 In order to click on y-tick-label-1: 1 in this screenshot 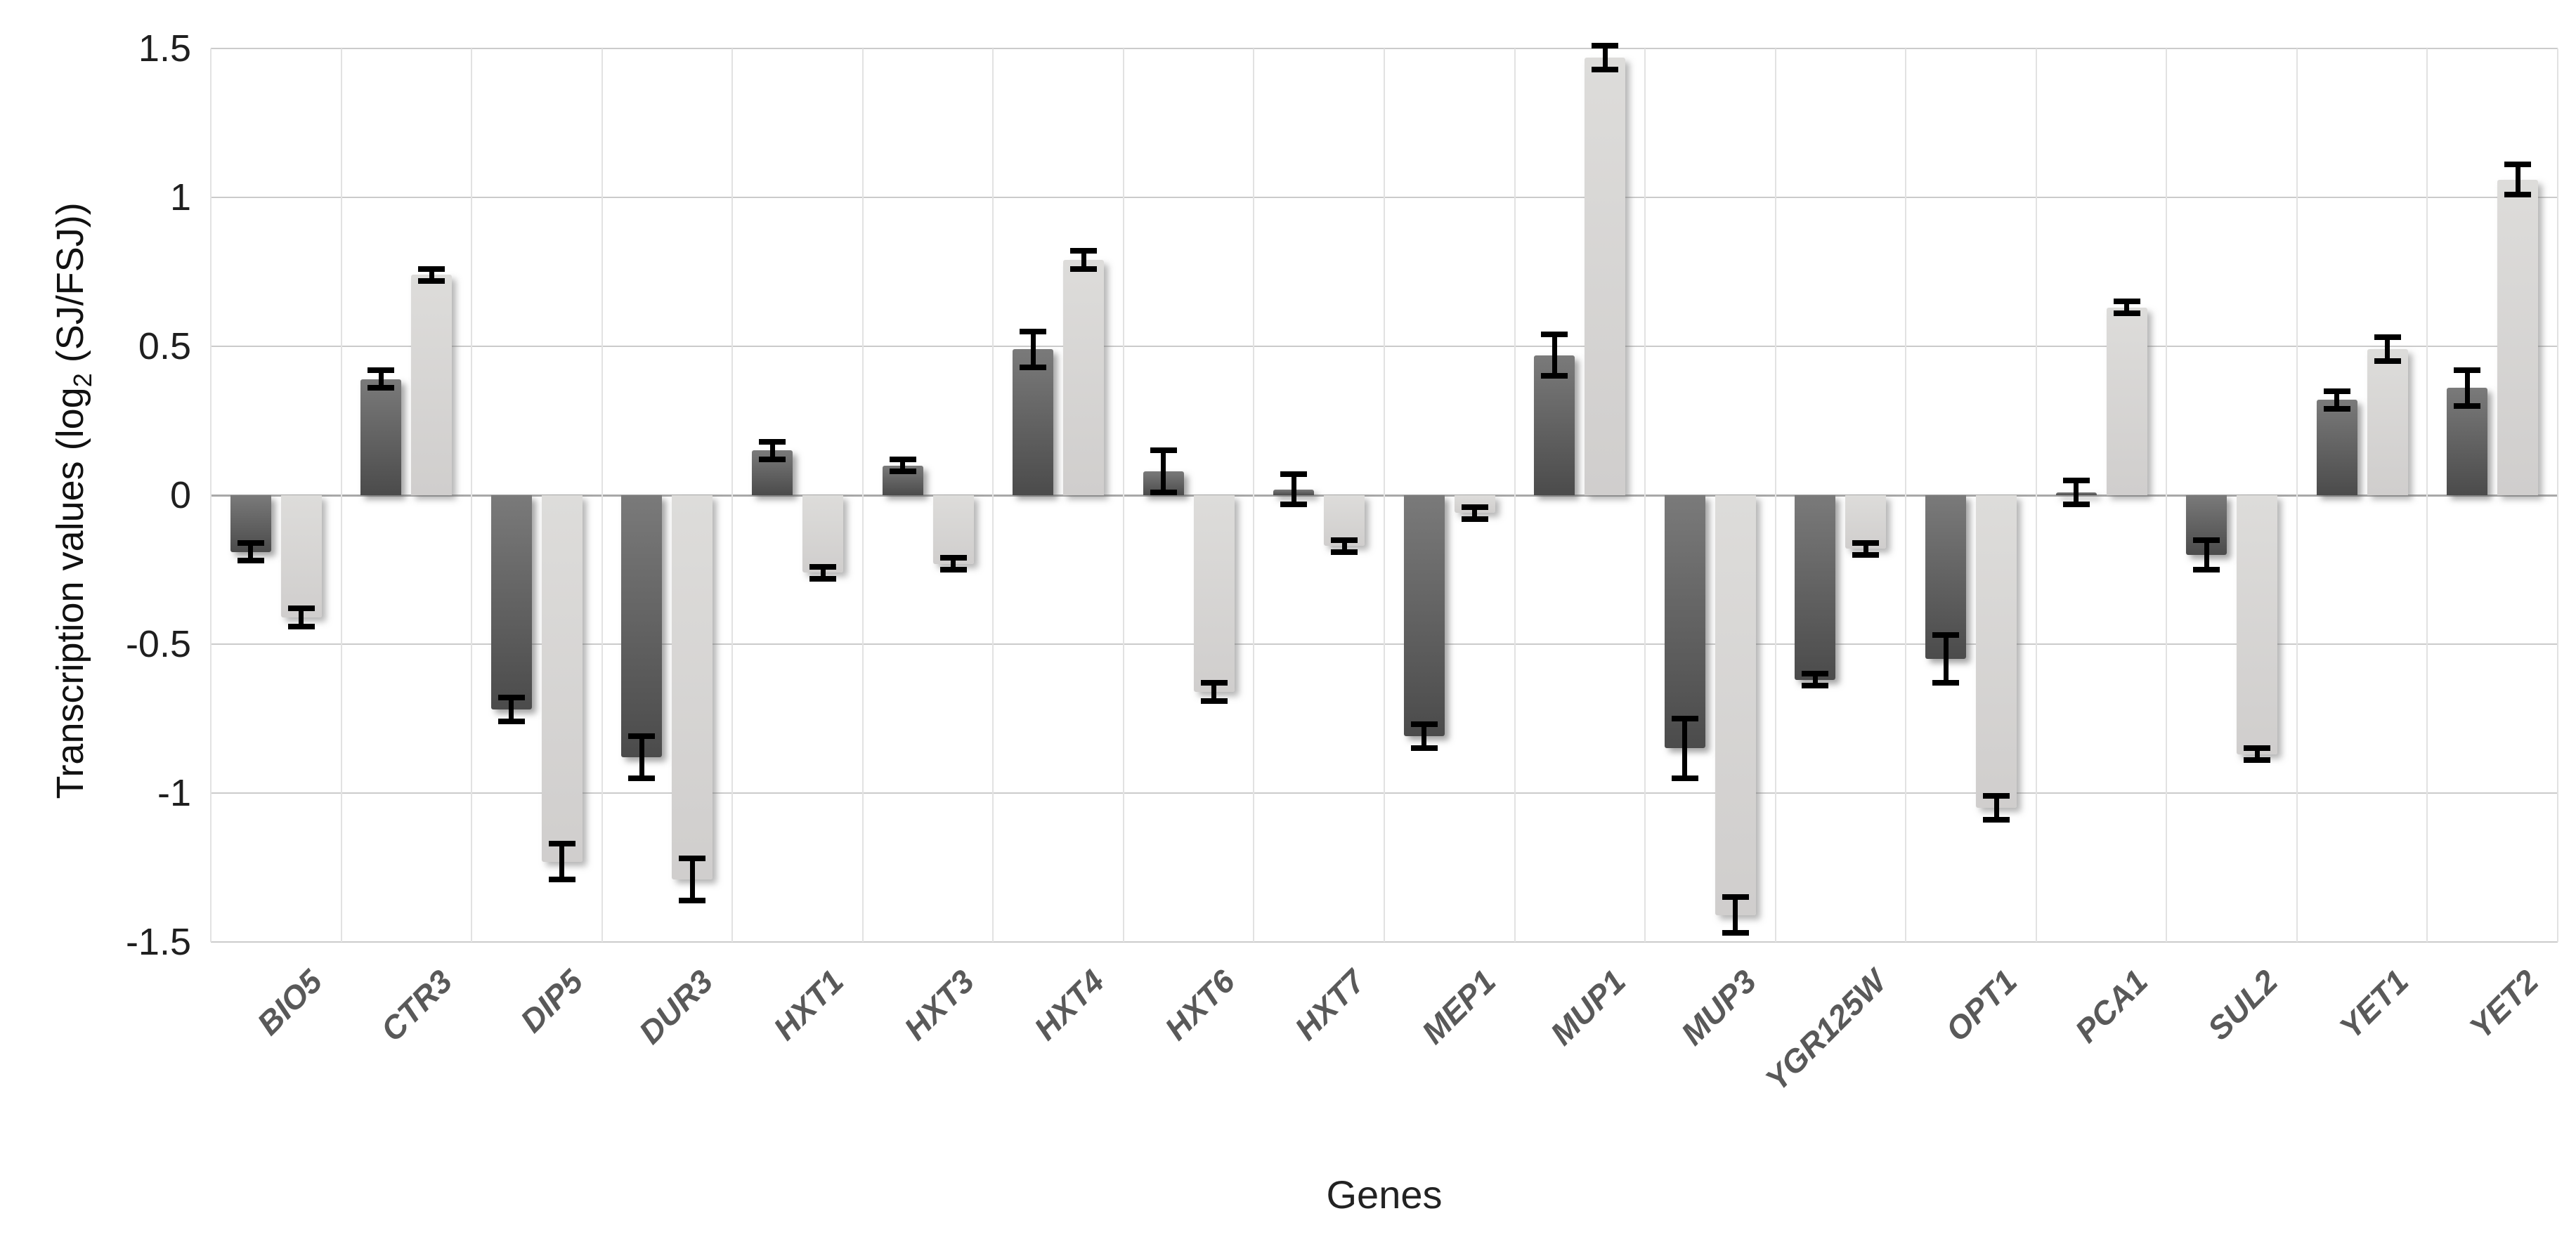, I will do `click(180, 197)`.